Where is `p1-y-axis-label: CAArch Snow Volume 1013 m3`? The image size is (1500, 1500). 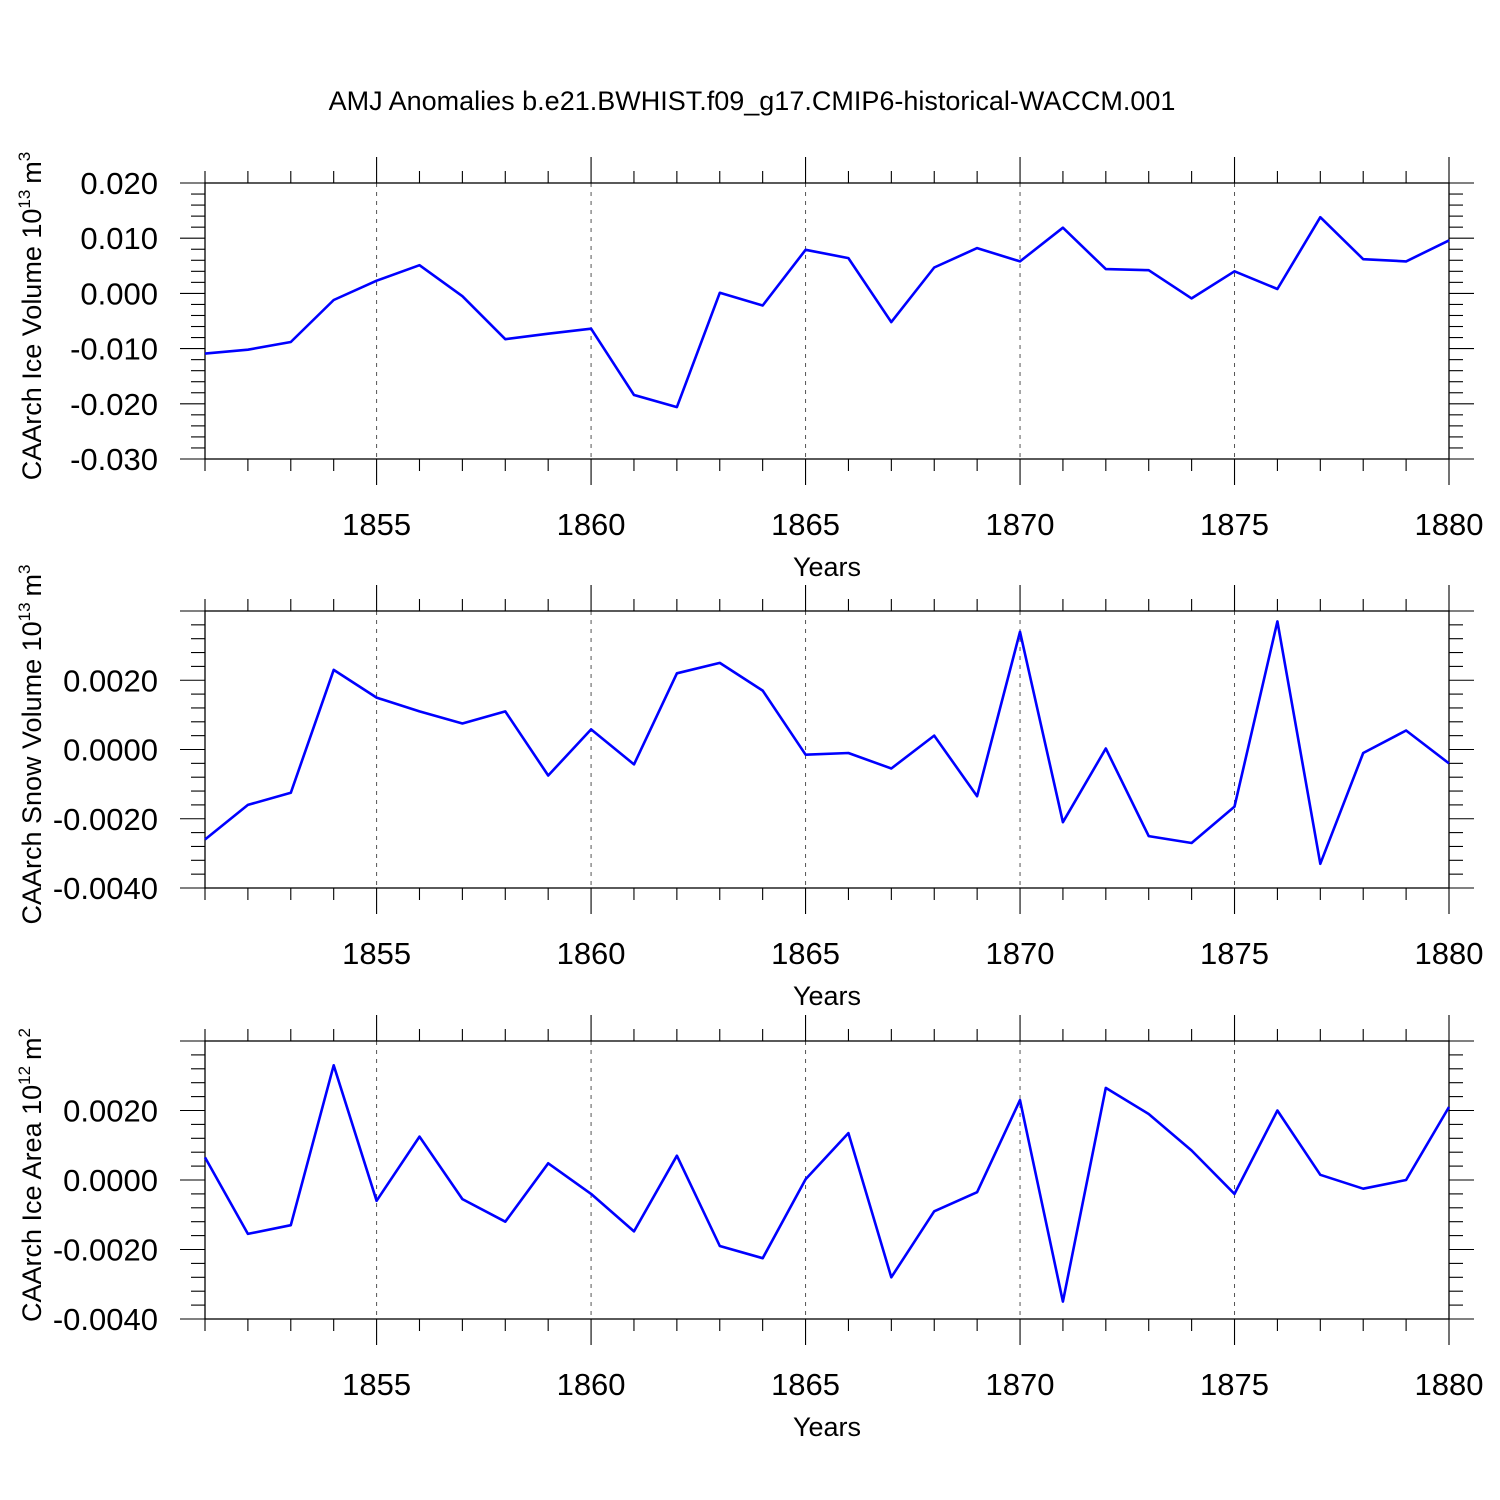 p1-y-axis-label: CAArch Snow Volume 1013 m3 is located at coordinates (31, 744).